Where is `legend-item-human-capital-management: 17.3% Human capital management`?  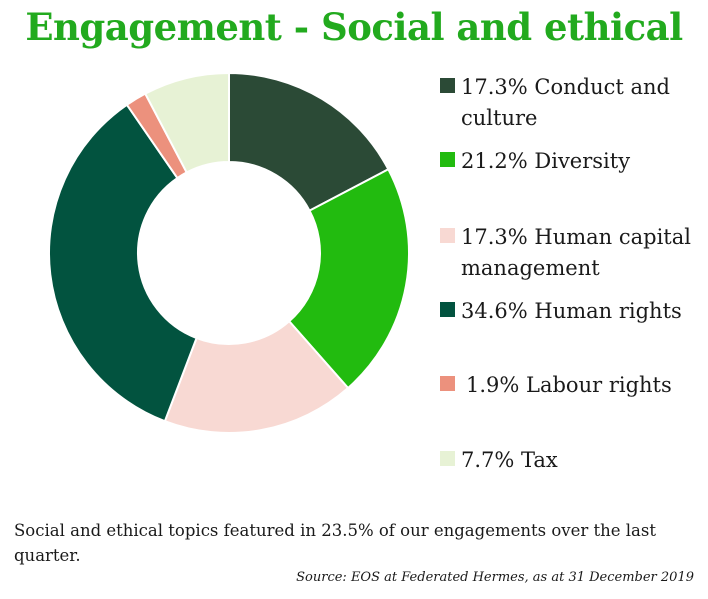 legend-item-human-capital-management: 17.3% Human capital management is located at coordinates (571, 253).